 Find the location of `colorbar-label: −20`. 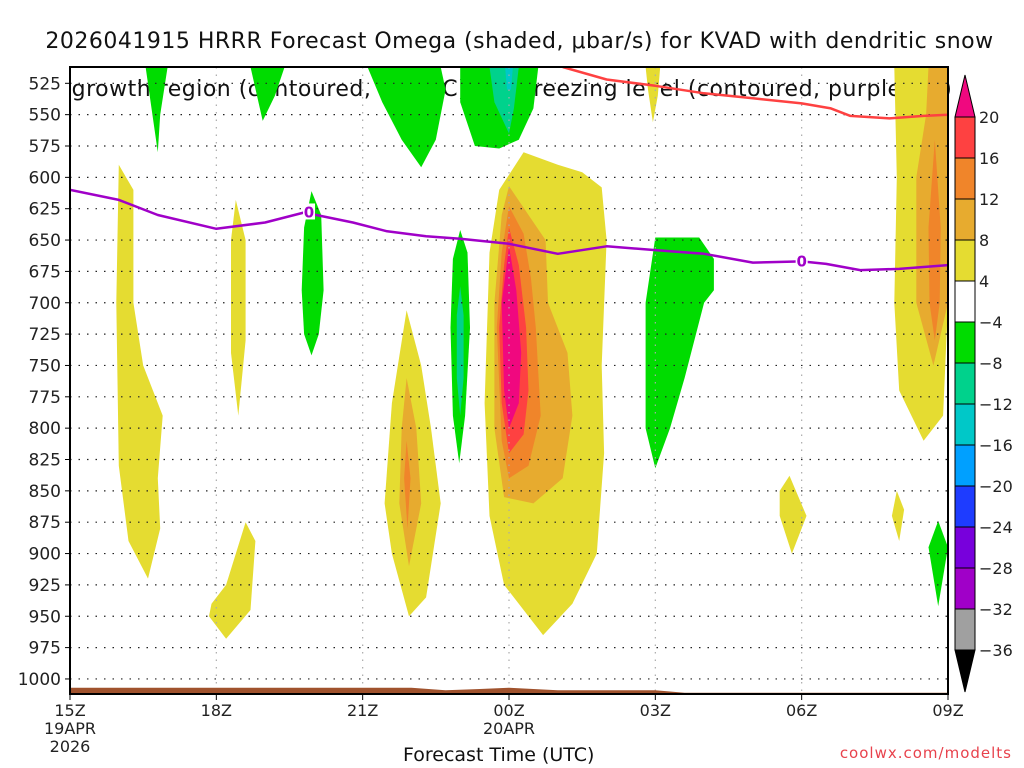

colorbar-label: −20 is located at coordinates (996, 486).